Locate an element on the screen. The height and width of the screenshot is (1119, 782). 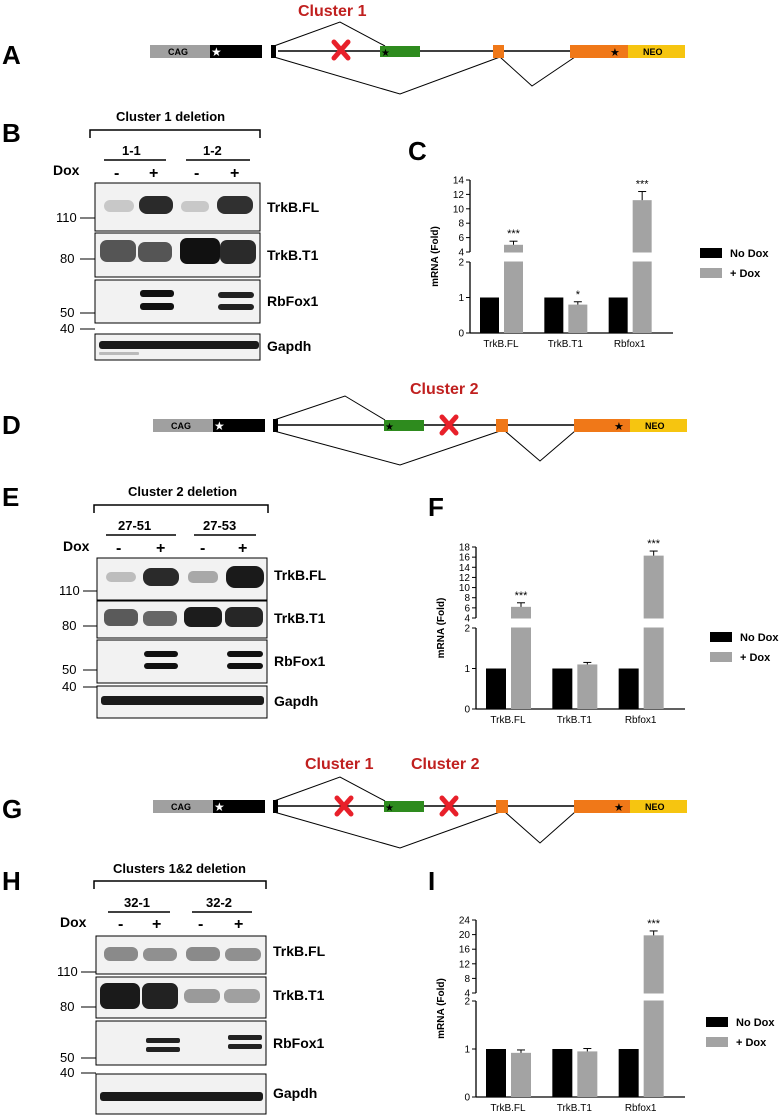
y-tick-label: 0 is located at coordinates (461, 334).